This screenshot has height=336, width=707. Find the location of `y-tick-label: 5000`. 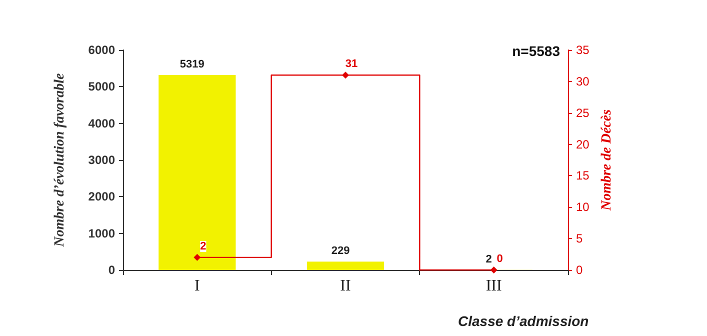

y-tick-label: 5000 is located at coordinates (102, 87).